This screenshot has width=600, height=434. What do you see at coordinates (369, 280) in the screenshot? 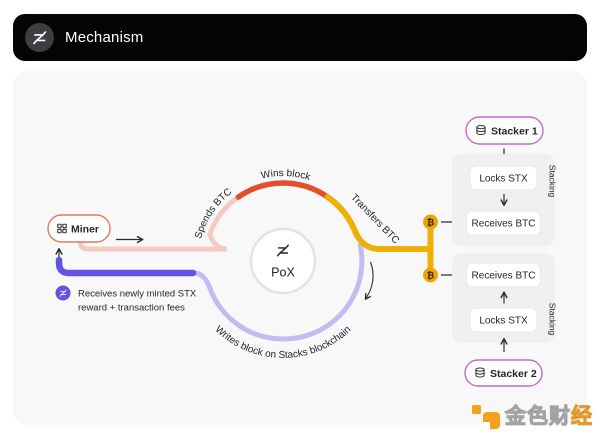
I see `flow-direction-arrow` at bounding box center [369, 280].